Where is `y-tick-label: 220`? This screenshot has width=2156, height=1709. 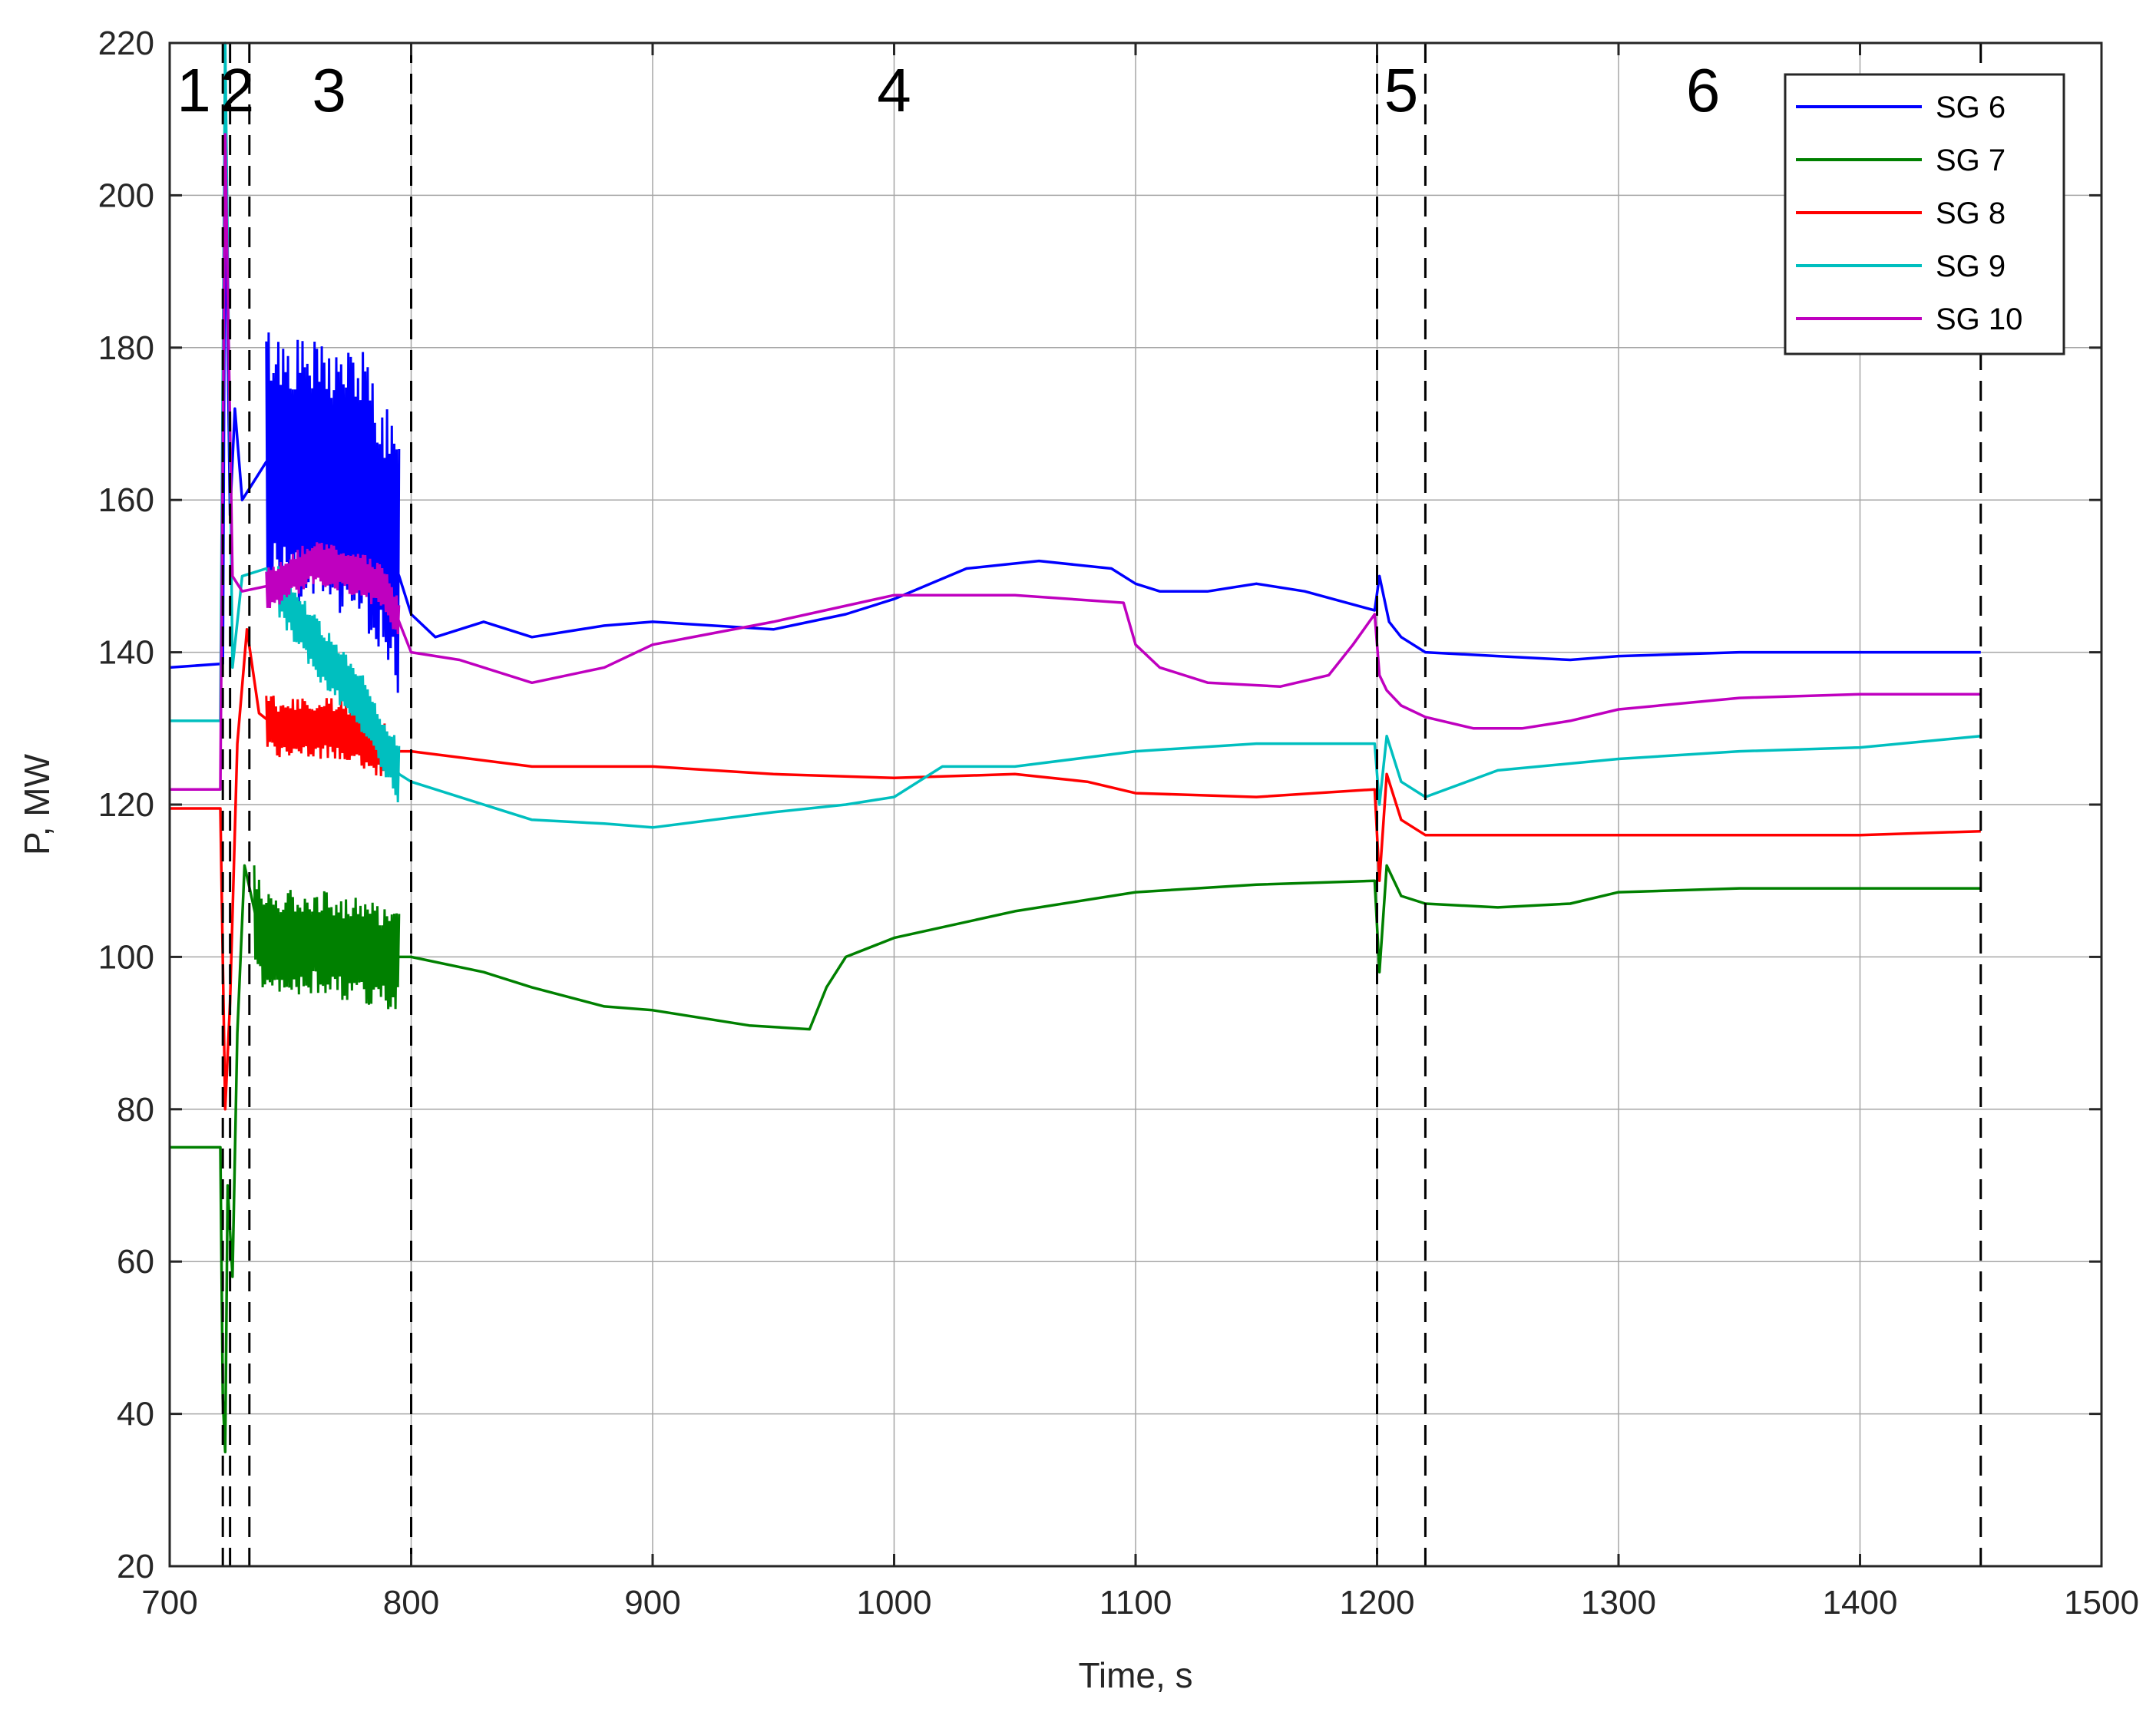
y-tick-label: 220 is located at coordinates (126, 43).